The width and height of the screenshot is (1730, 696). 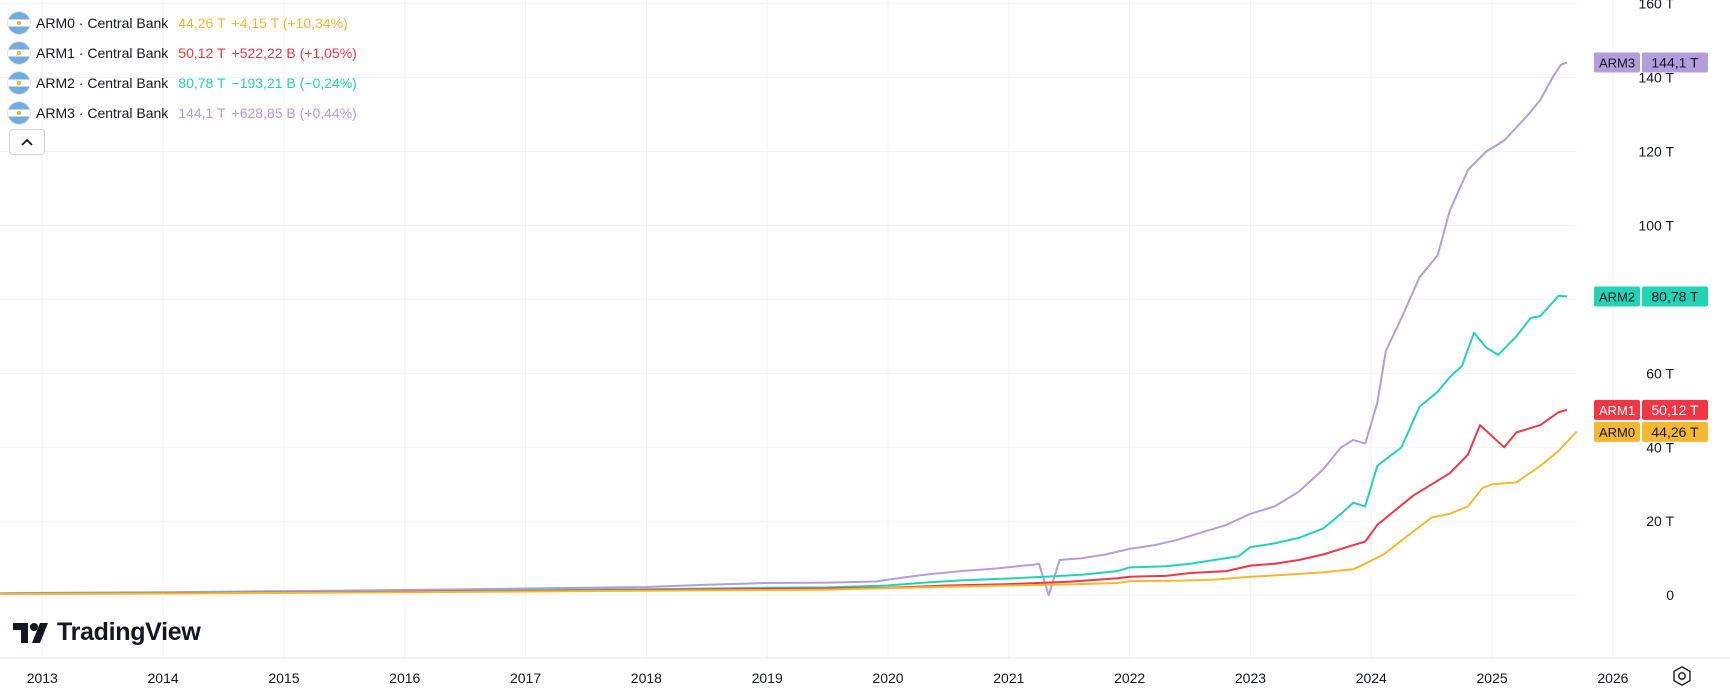 What do you see at coordinates (1682, 676) in the screenshot?
I see `gear-icon` at bounding box center [1682, 676].